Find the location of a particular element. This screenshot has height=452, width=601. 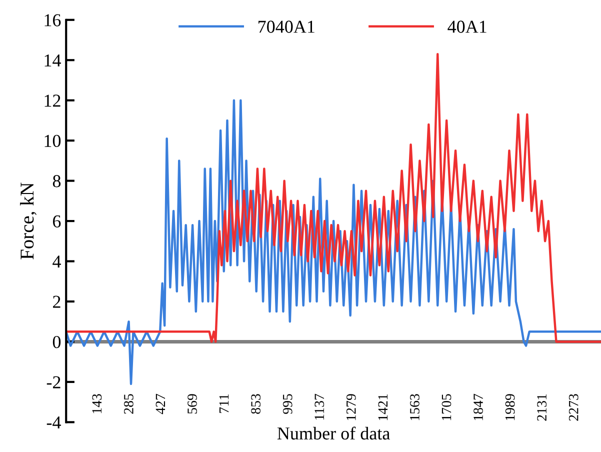

x-tick-label: 853 is located at coordinates (255, 404).